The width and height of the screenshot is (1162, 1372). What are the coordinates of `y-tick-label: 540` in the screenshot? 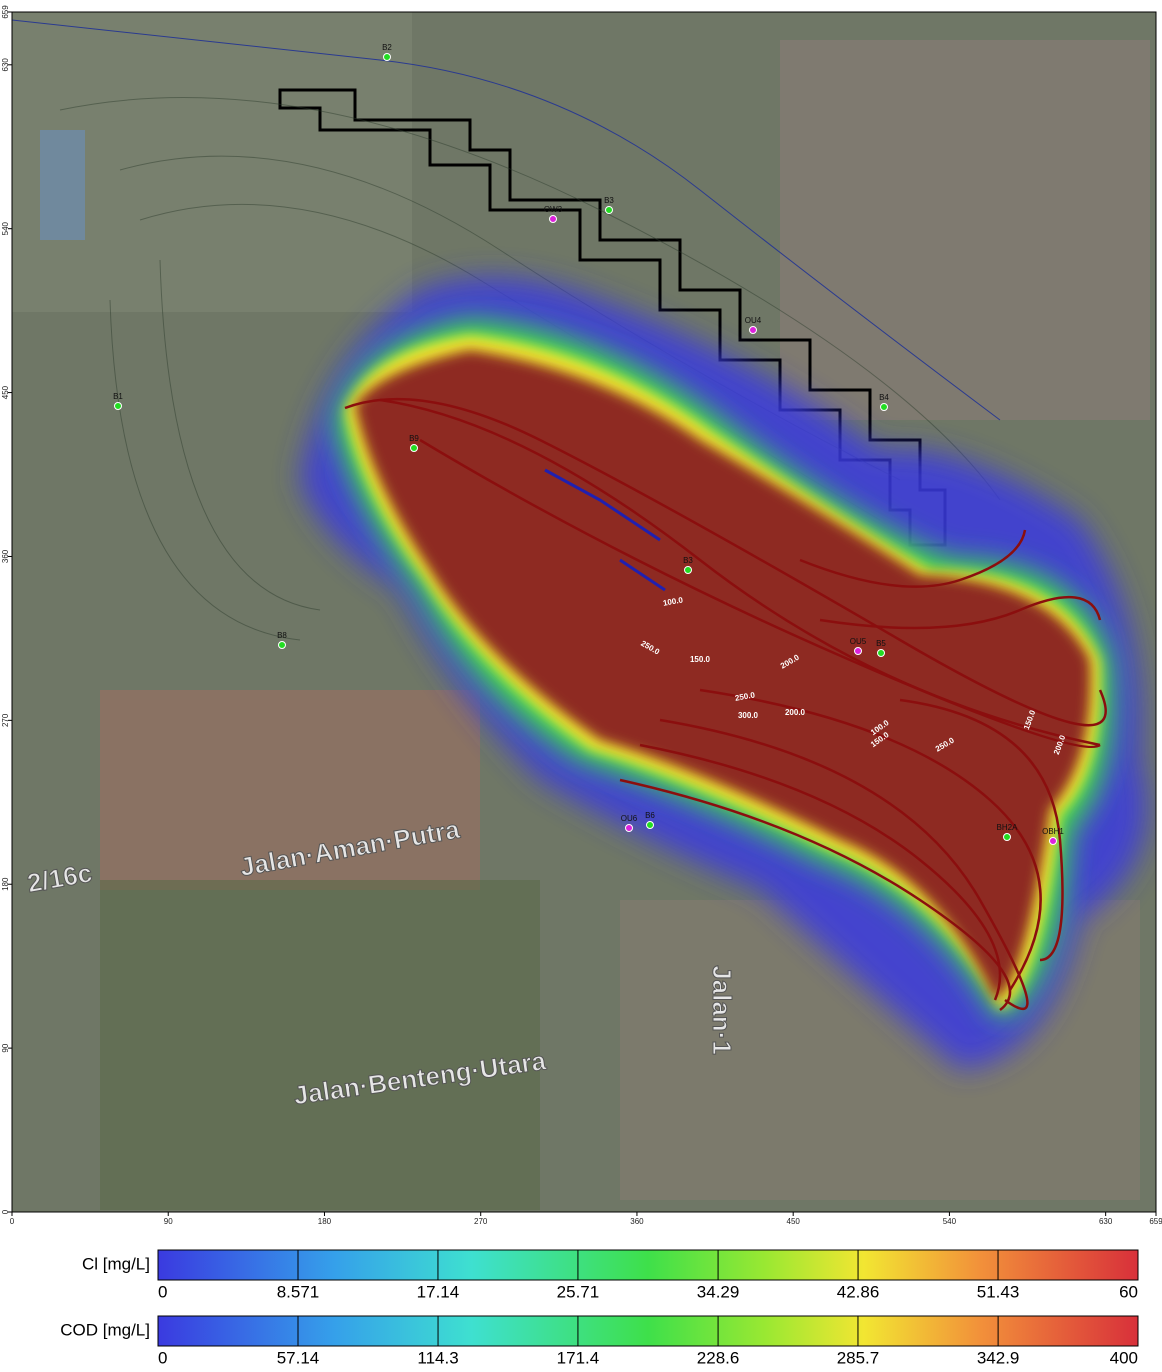 It's located at (5, 228).